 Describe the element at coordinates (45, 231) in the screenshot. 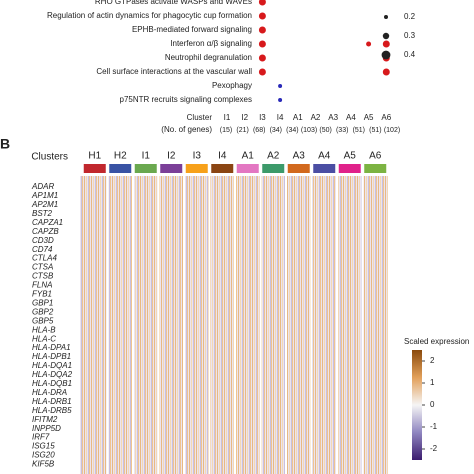

I see `gene-label: CAPZB` at that location.